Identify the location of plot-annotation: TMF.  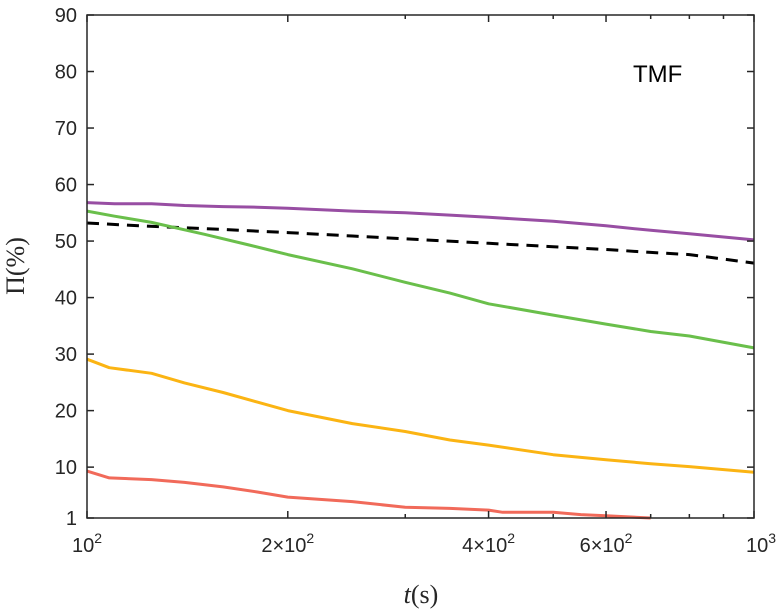
(657, 74).